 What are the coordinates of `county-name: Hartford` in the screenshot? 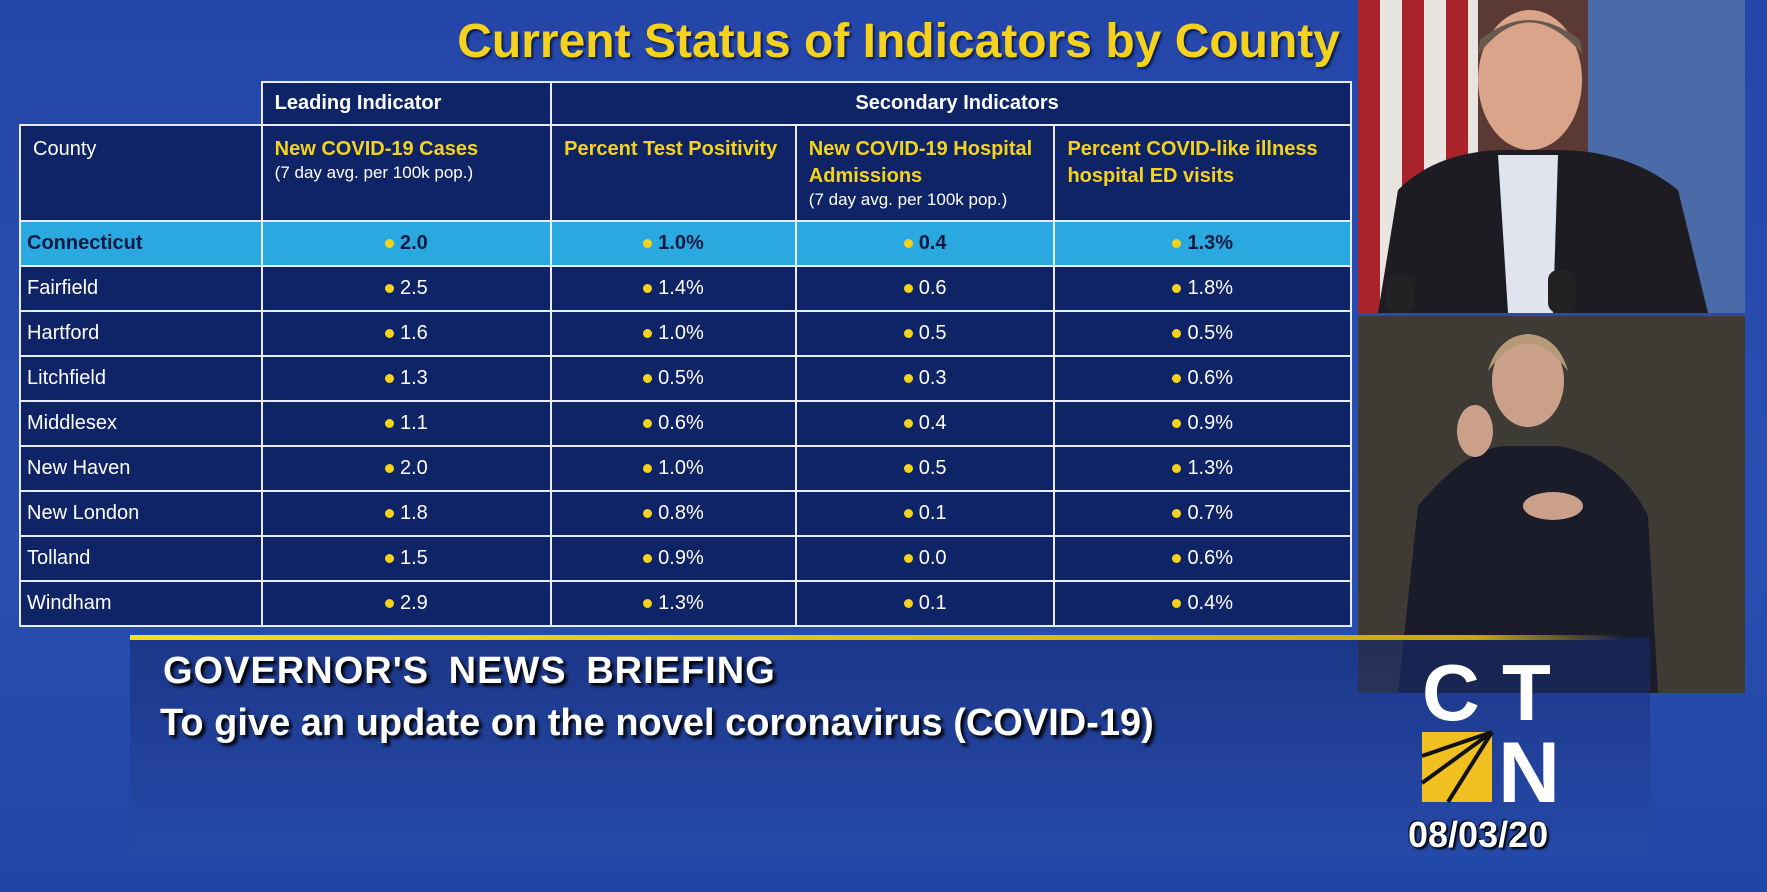 It's located at (141, 333).